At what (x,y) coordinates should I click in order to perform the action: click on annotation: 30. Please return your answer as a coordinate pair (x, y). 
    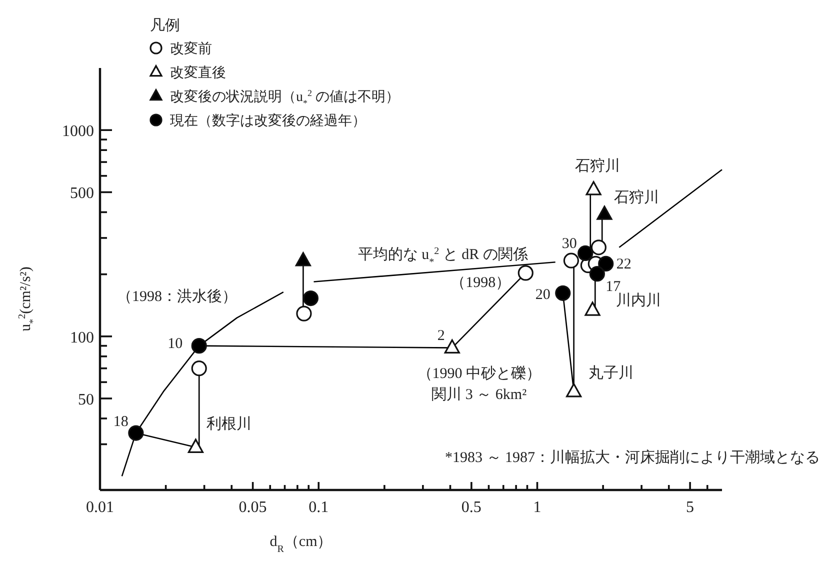
    Looking at the image, I should click on (569, 244).